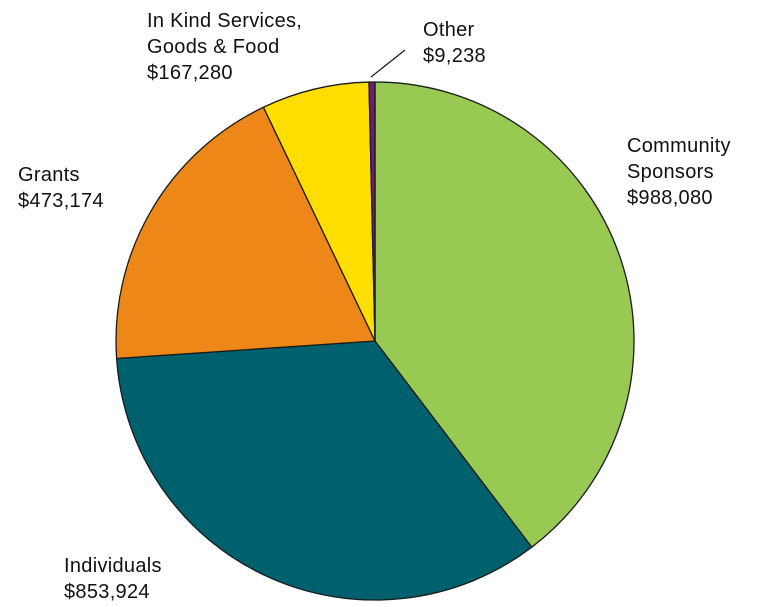 This screenshot has width=772, height=607. I want to click on pie-slice-other, so click(372, 211).